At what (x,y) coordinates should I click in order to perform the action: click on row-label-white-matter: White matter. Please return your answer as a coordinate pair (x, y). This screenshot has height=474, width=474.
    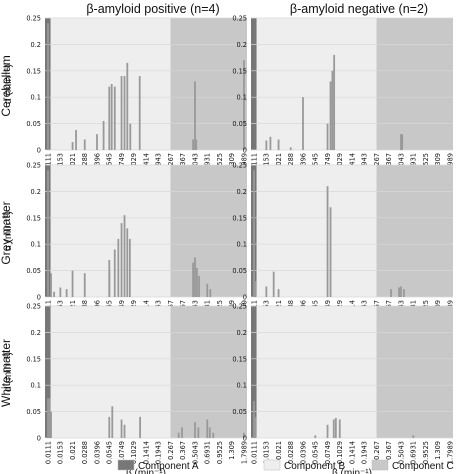
    Looking at the image, I should click on (6, 373).